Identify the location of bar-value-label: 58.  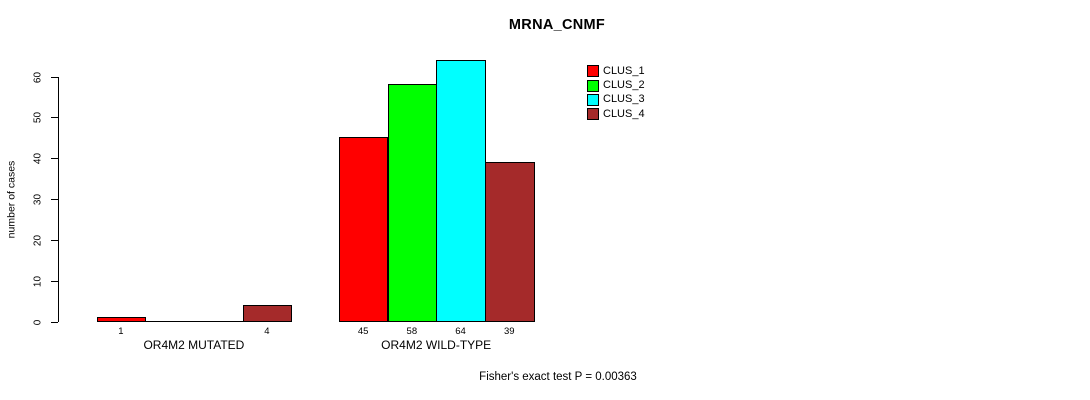
(412, 331).